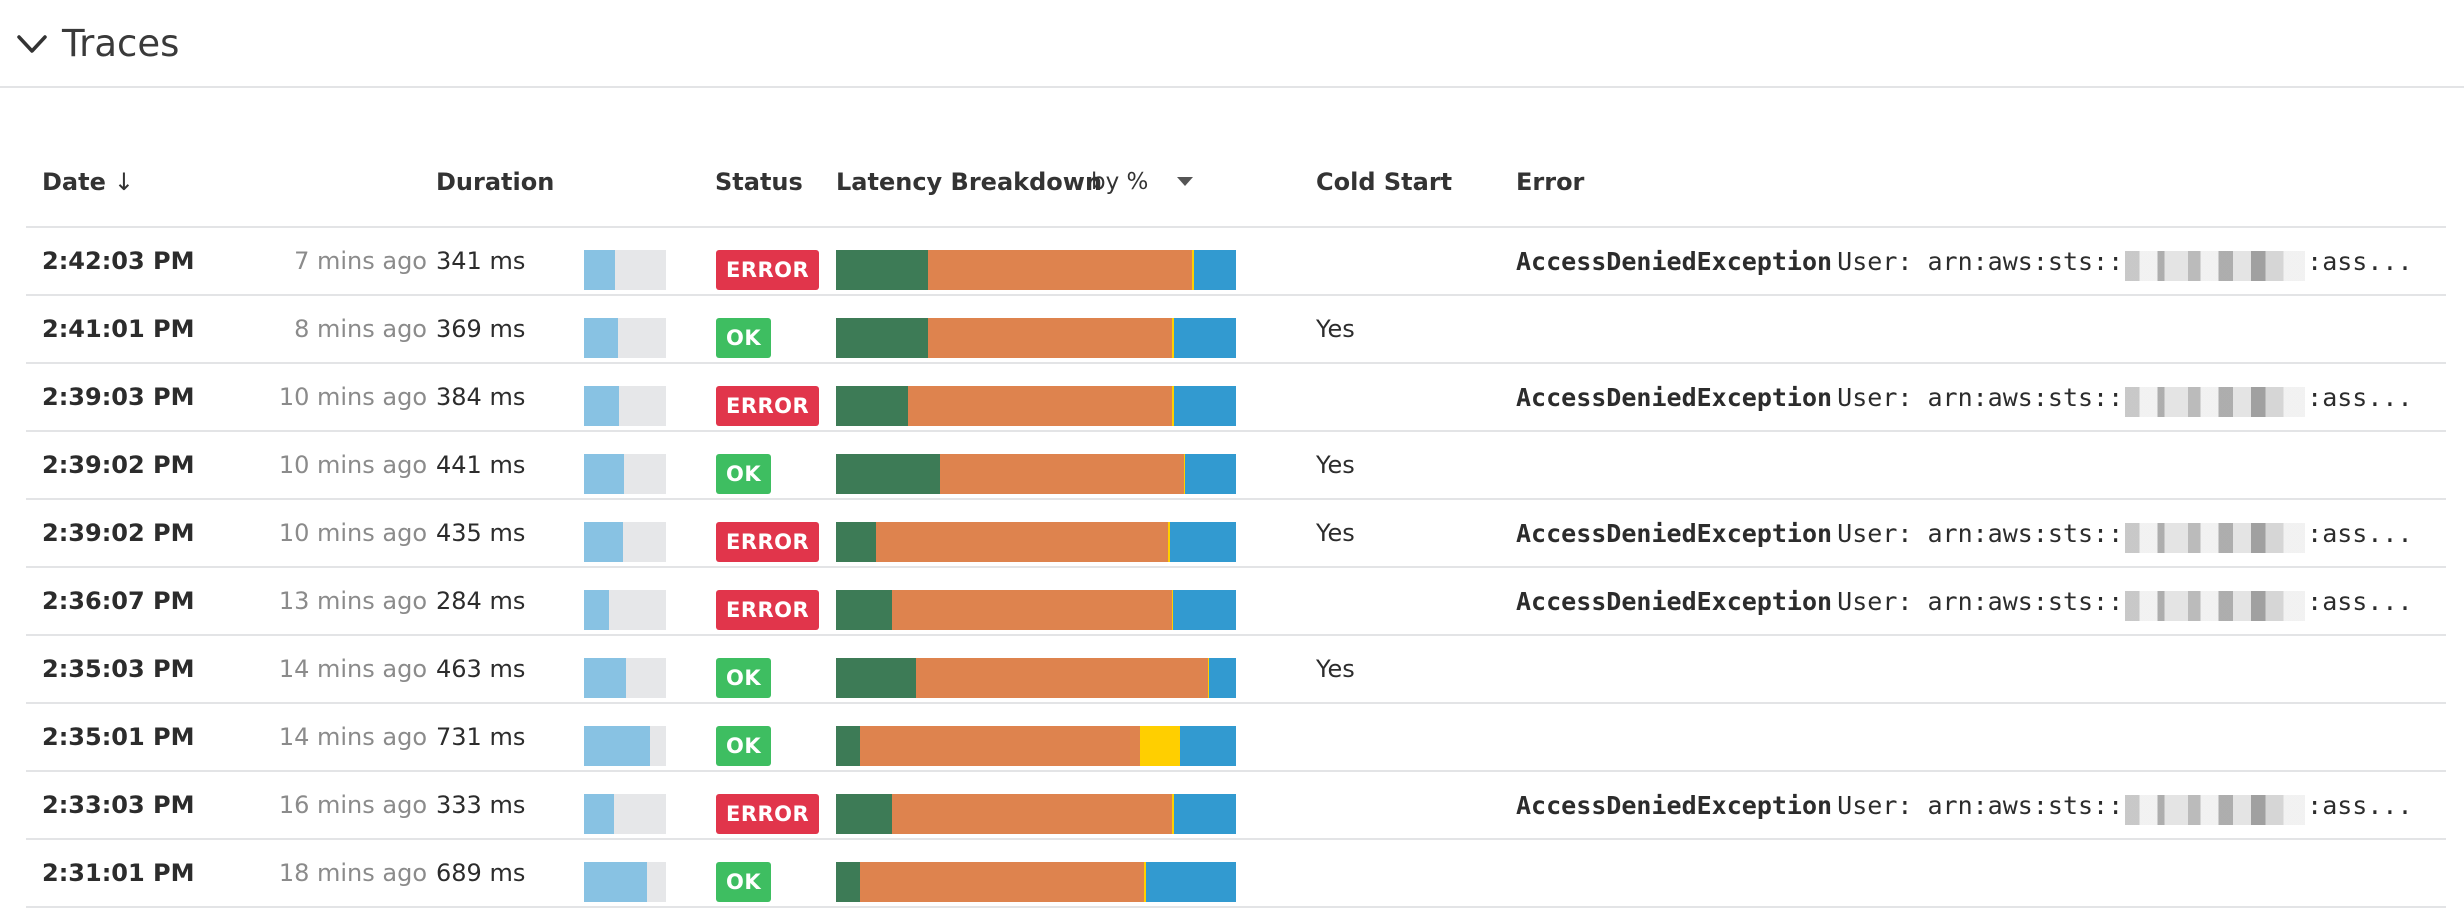  Describe the element at coordinates (1232, 44) in the screenshot. I see `traces-panel-header: Traces` at that location.